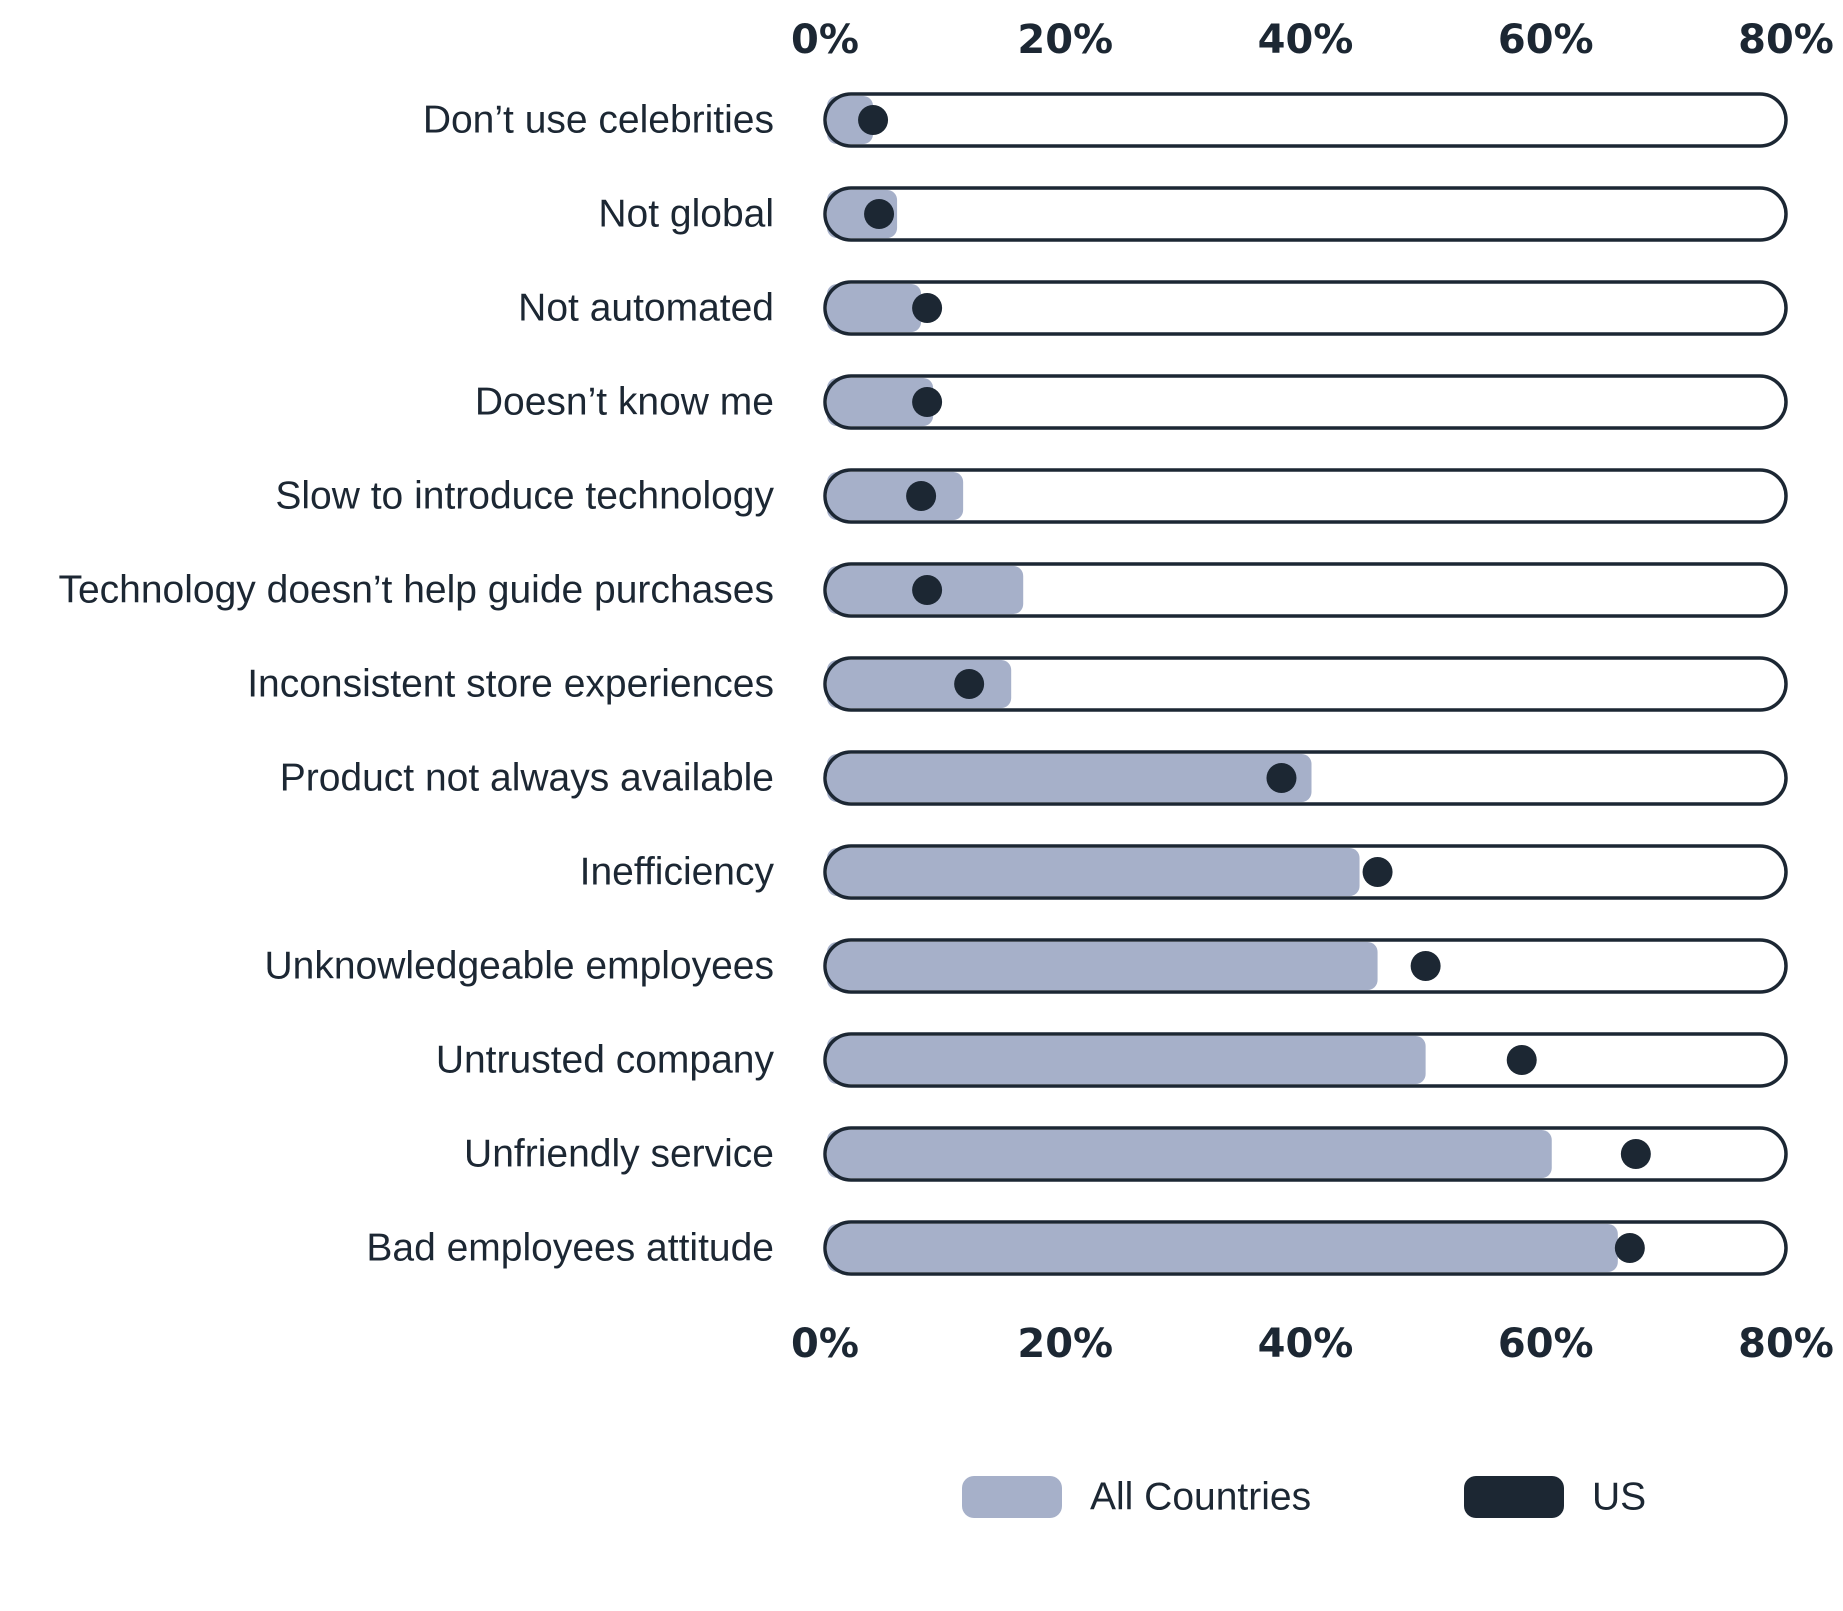 This screenshot has width=1843, height=1611. I want to click on x-tick-label-top: 80%, so click(1786, 40).